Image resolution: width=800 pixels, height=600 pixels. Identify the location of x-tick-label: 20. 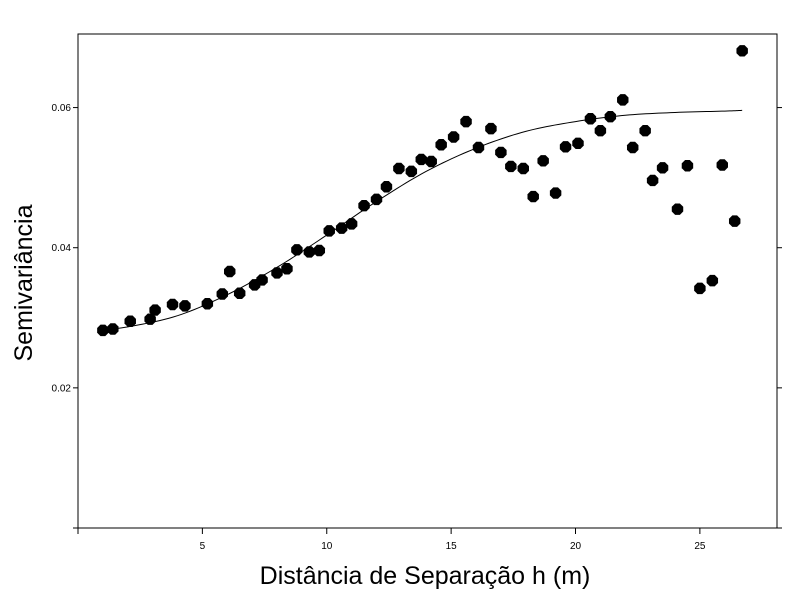
(576, 546).